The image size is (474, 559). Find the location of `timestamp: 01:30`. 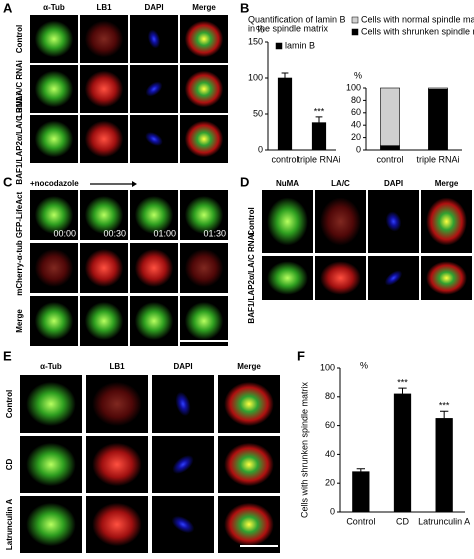

timestamp: 01:30 is located at coordinates (214, 233).